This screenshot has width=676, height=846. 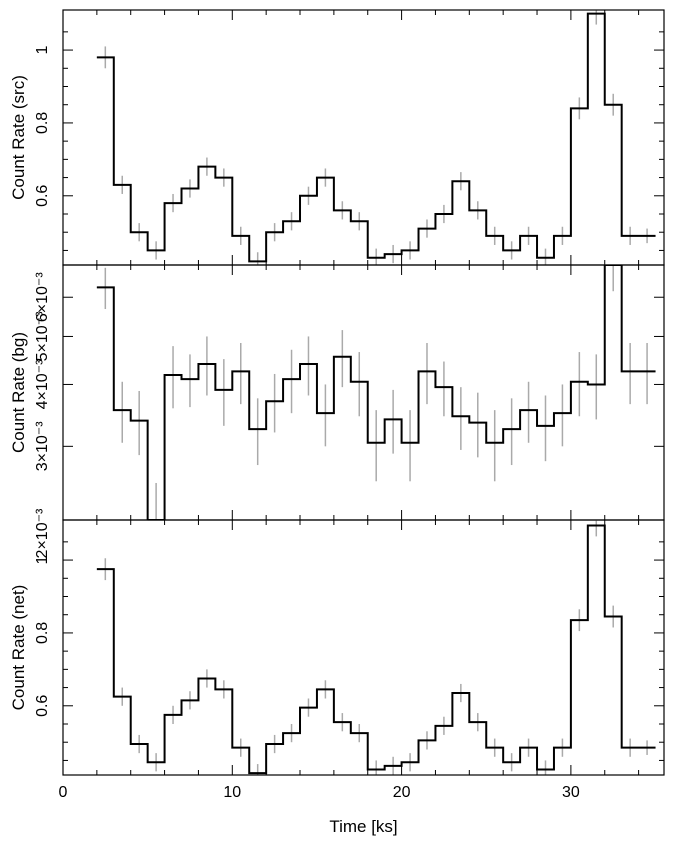 I want to click on src-ytick-label: 0.8, so click(x=42, y=123).